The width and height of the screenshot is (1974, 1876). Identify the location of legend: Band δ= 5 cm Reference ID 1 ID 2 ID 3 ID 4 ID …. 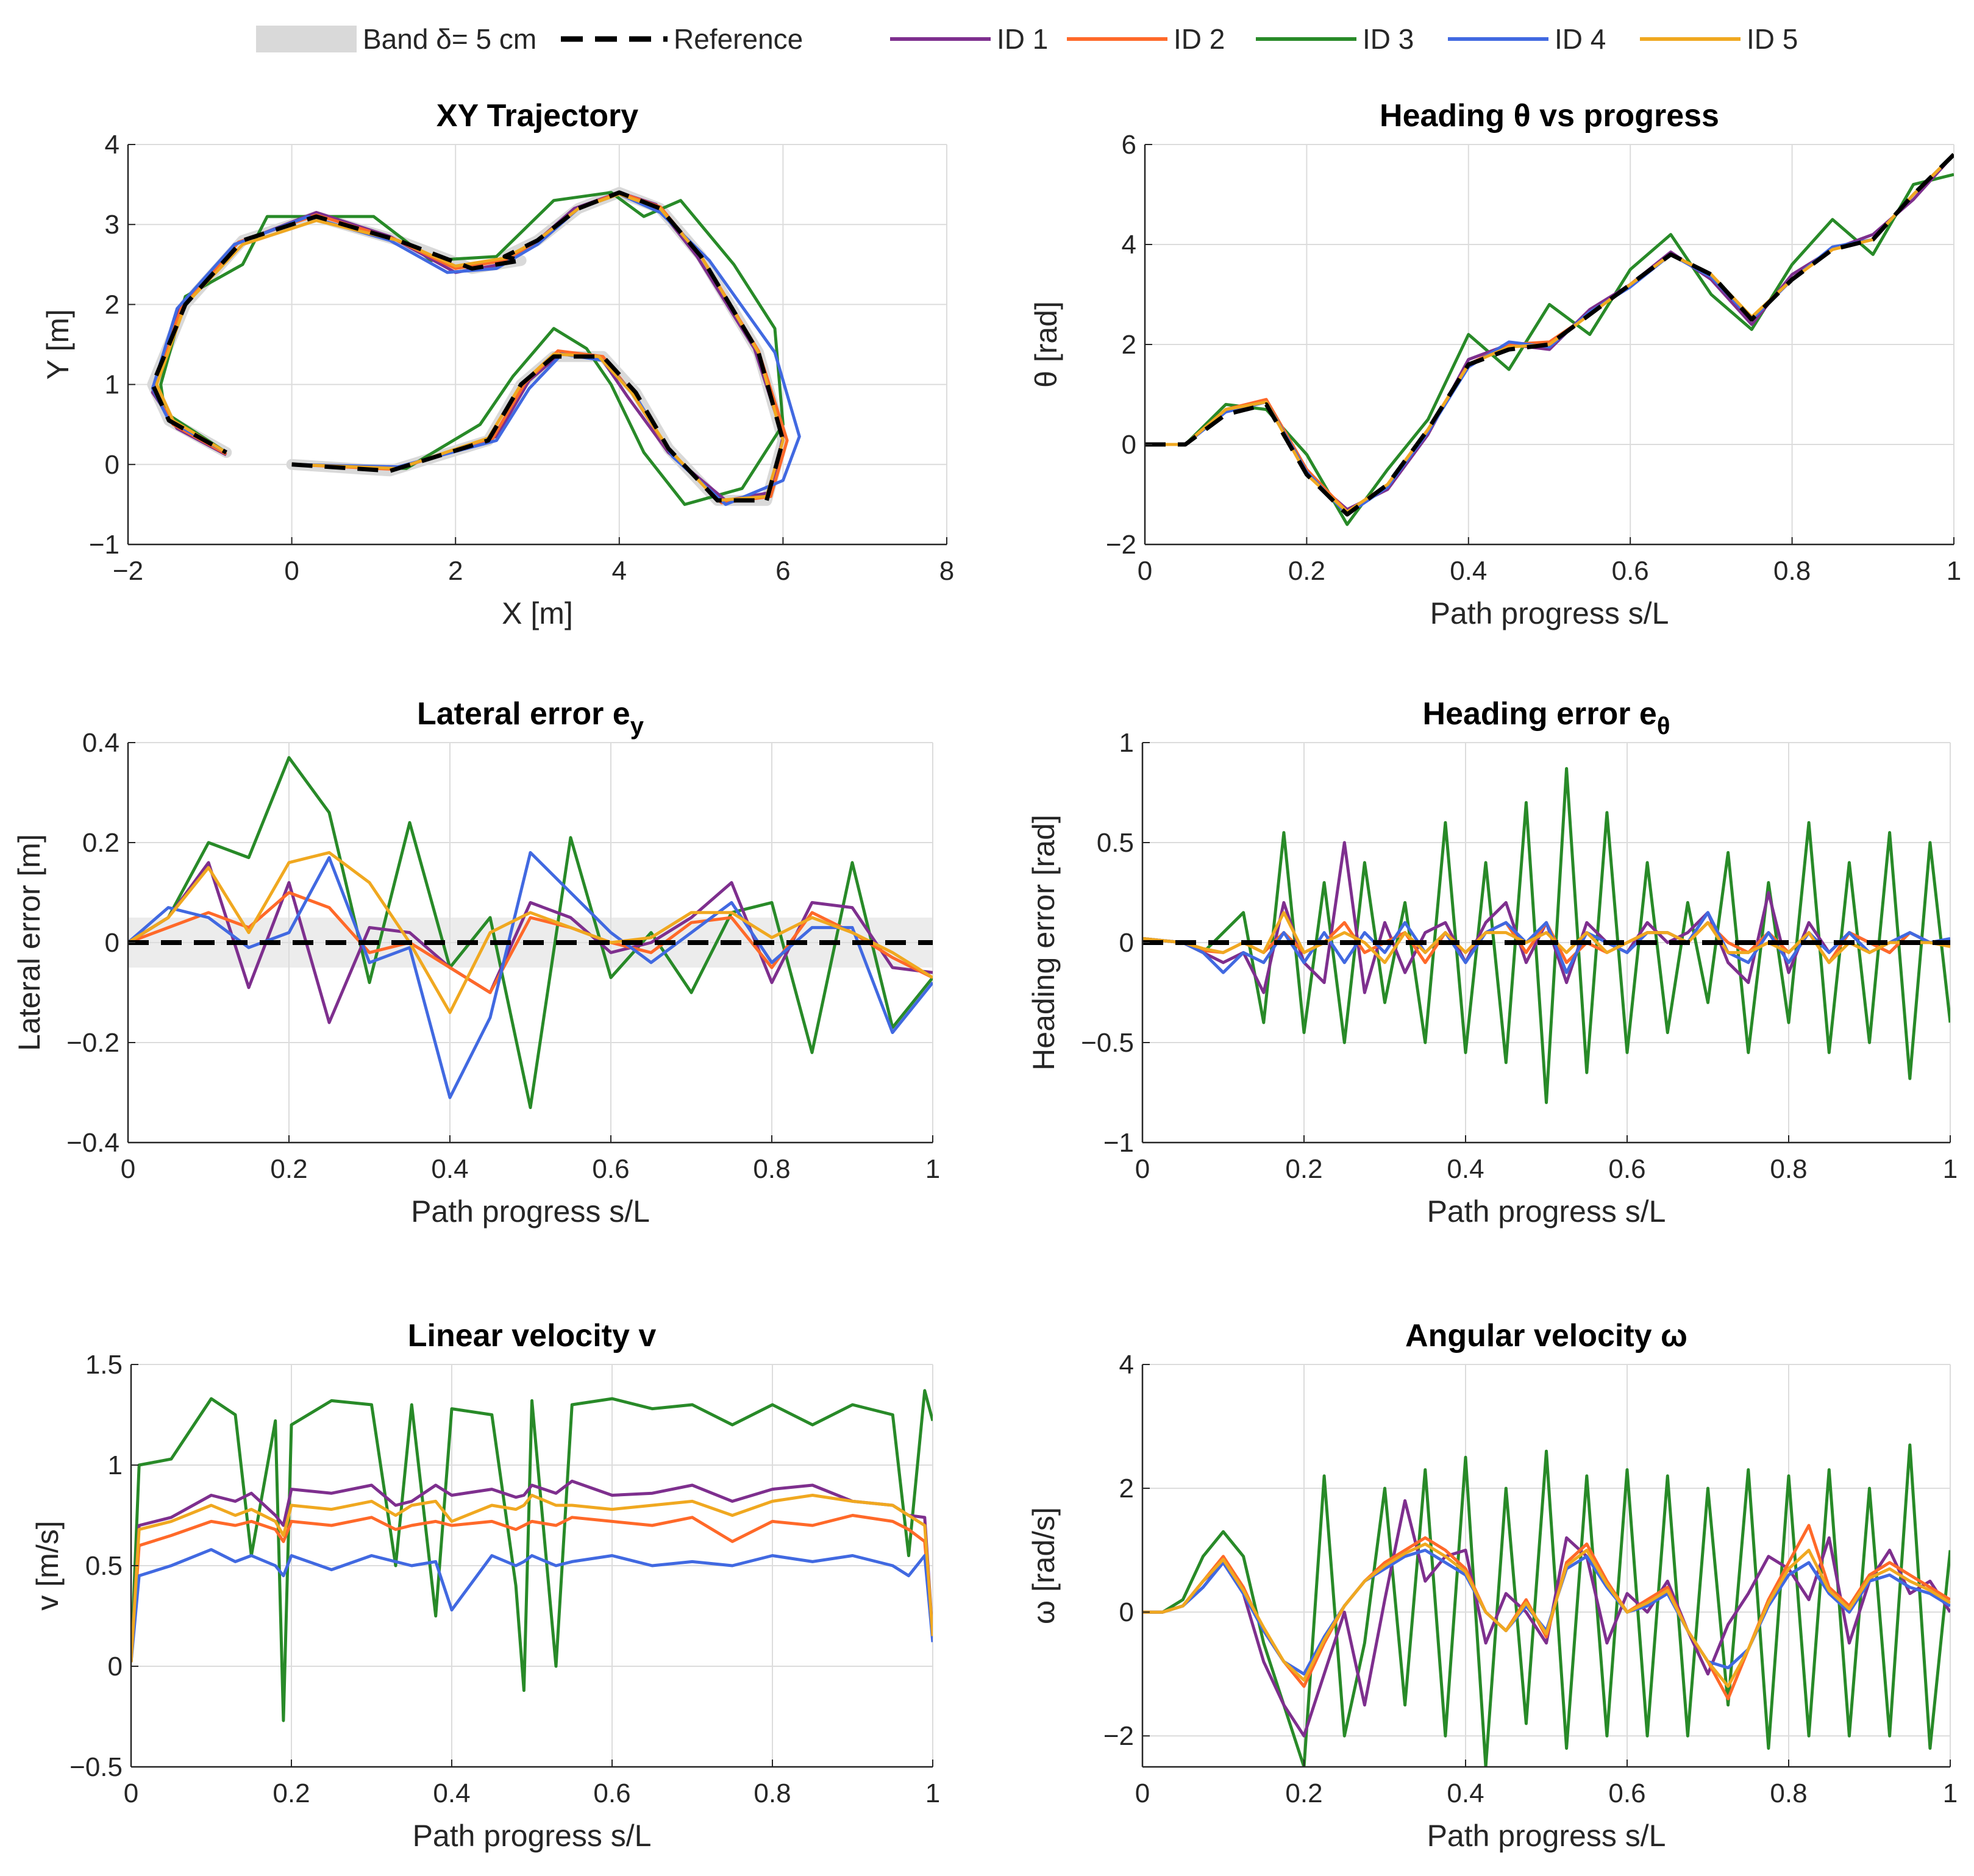
(1027, 39).